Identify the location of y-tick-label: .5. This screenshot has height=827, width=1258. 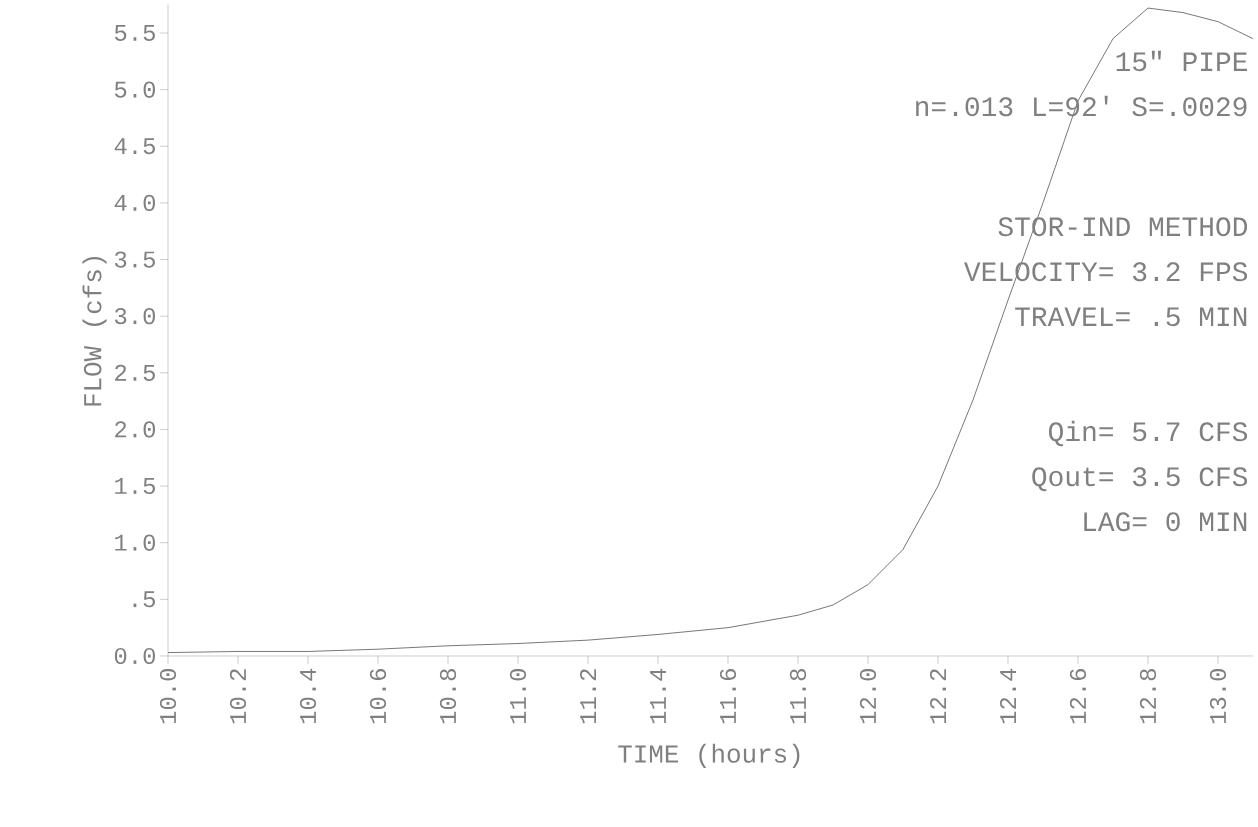
(144, 599).